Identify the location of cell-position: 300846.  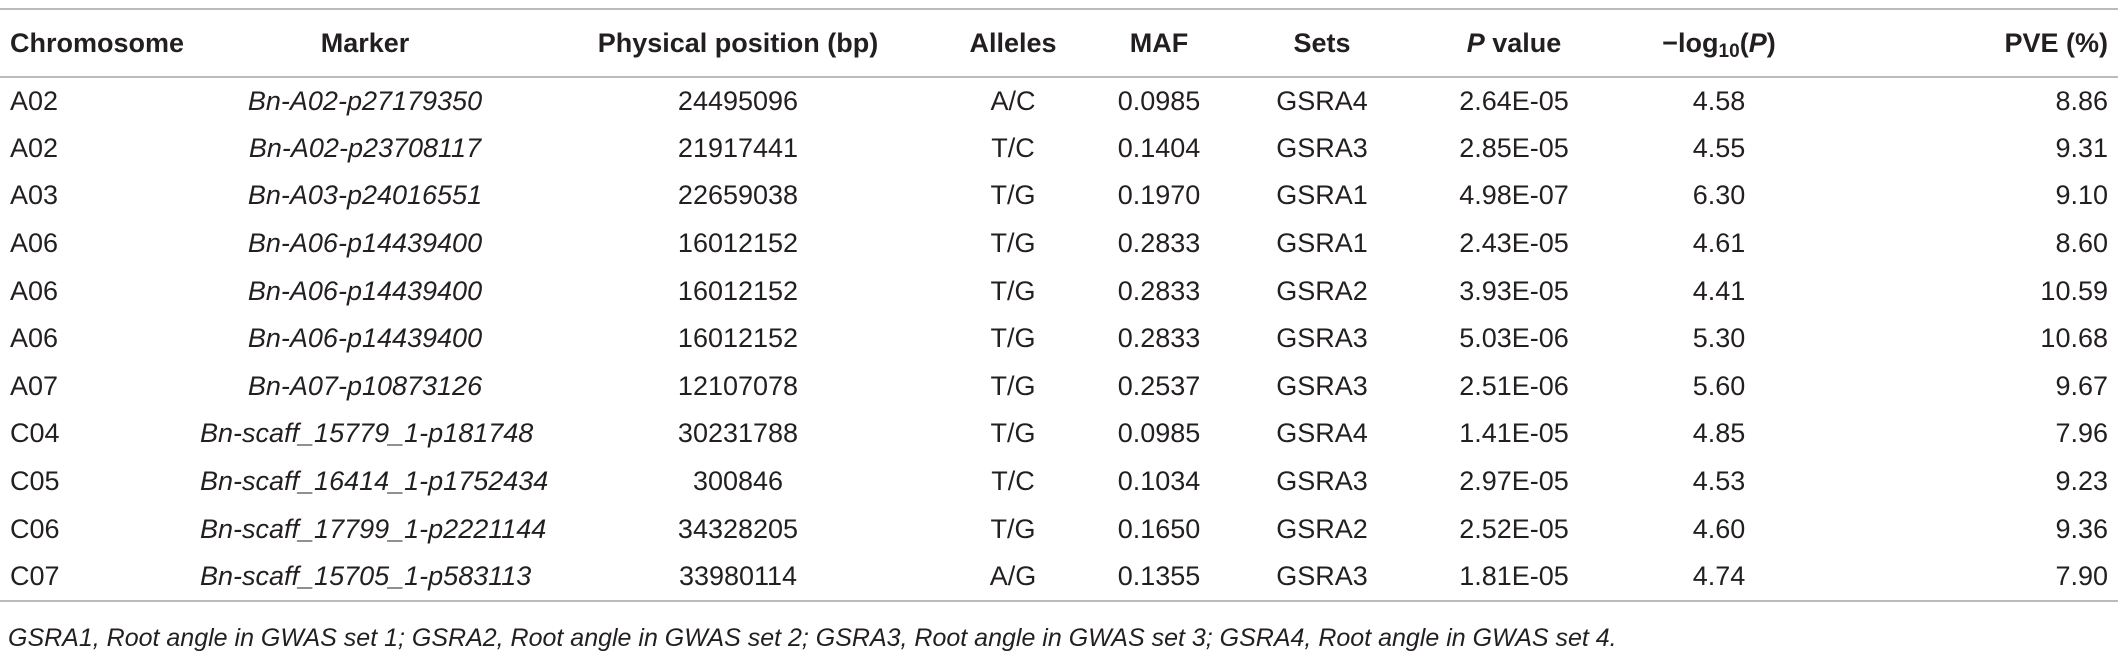
(738, 481).